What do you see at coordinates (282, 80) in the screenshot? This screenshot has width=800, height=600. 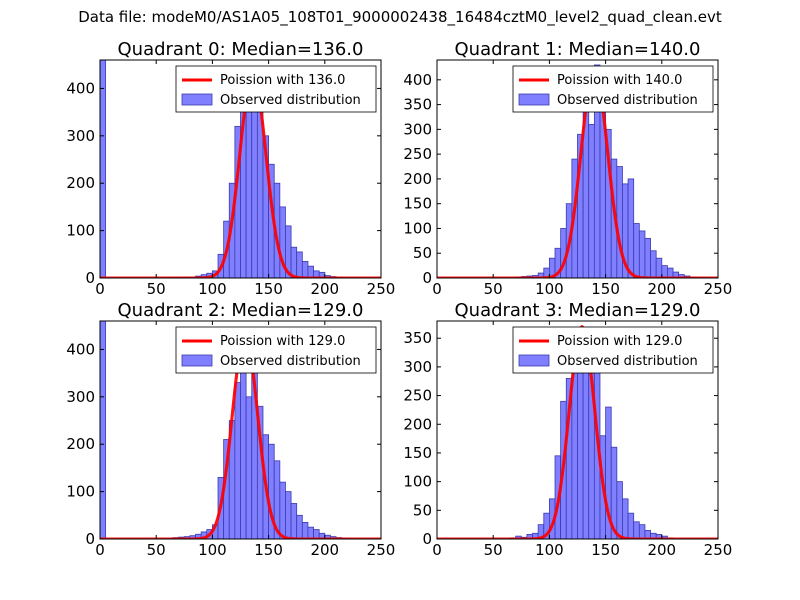 I see `legend-entry-poisson: Poission with 136.0` at bounding box center [282, 80].